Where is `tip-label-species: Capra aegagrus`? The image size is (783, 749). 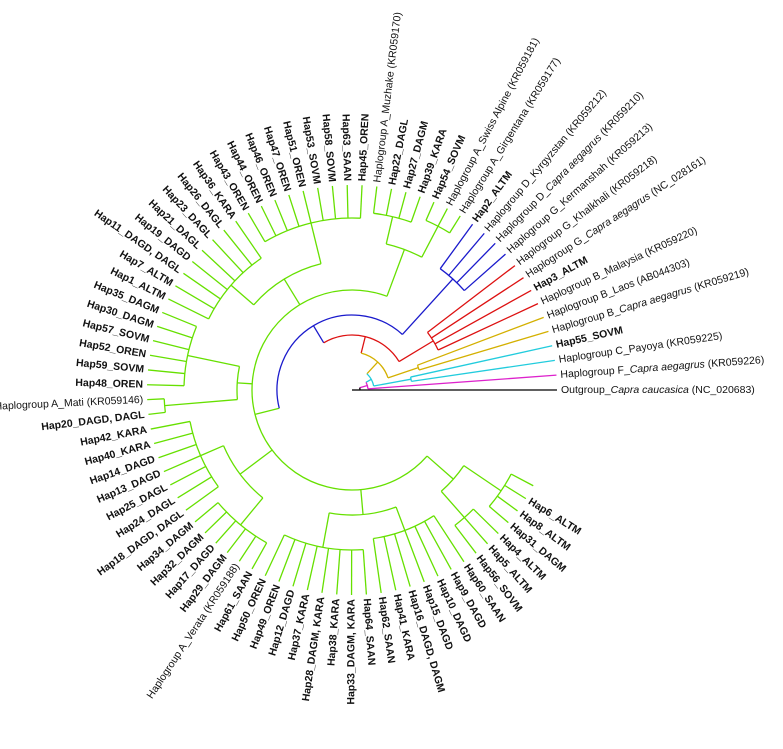
tip-label-species: Capra aegagrus is located at coordinates (667, 366).